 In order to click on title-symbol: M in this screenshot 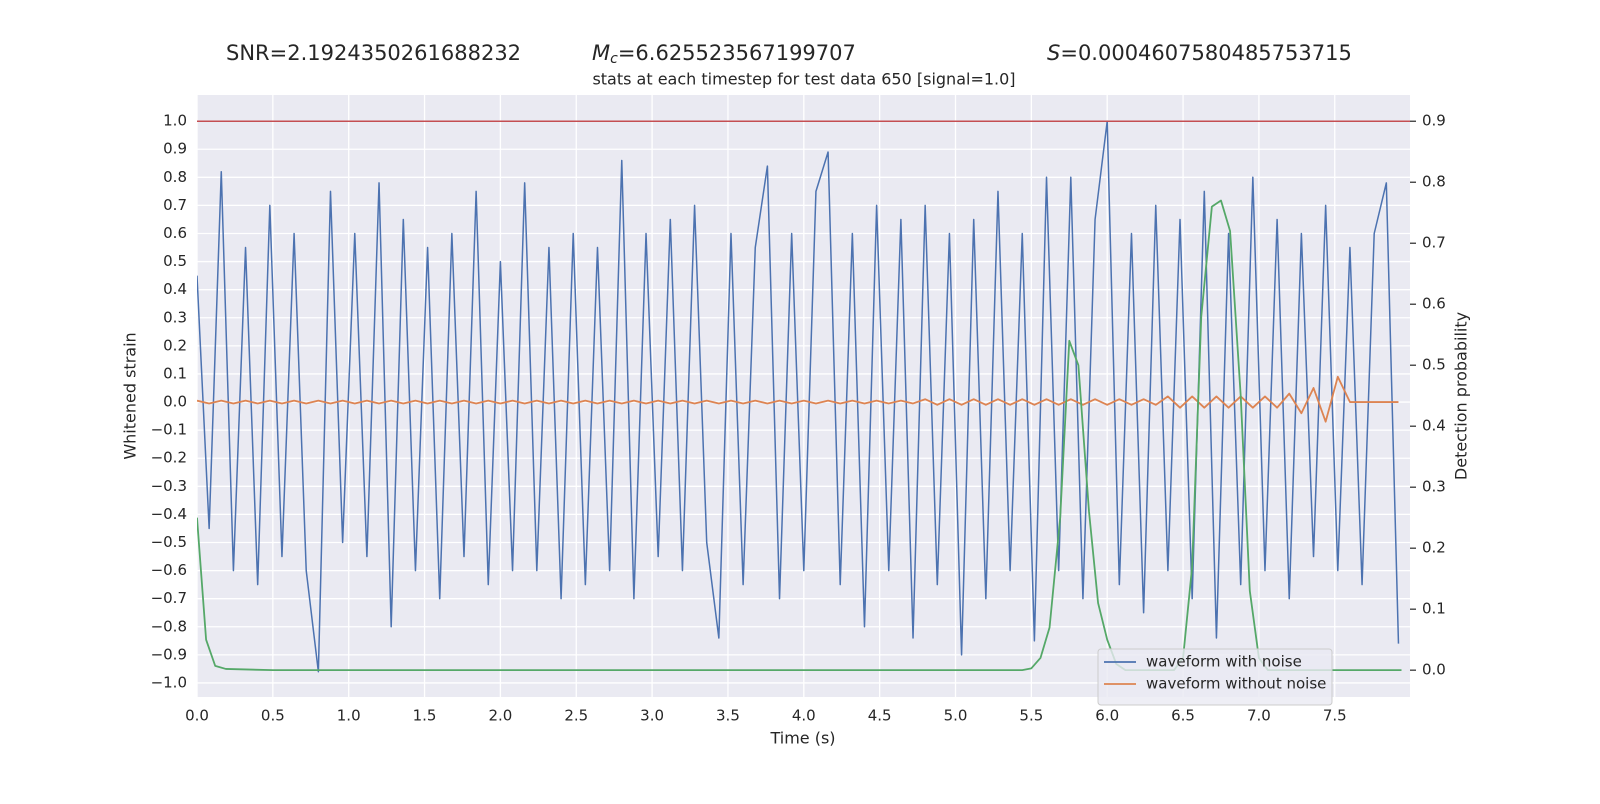, I will do `click(601, 53)`.